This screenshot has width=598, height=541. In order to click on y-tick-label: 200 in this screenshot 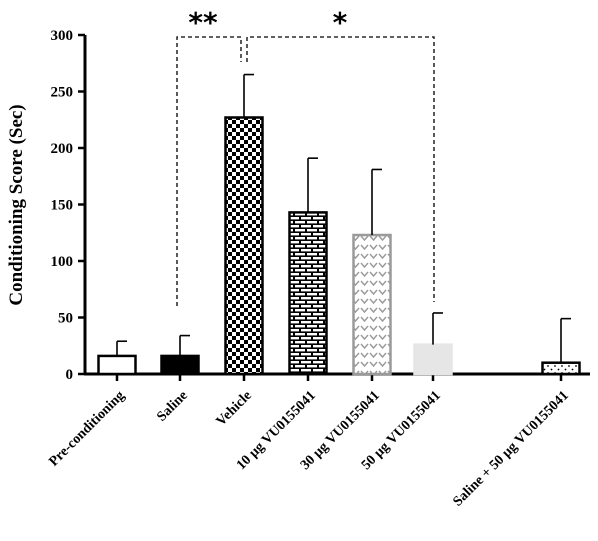, I will do `click(62, 149)`.